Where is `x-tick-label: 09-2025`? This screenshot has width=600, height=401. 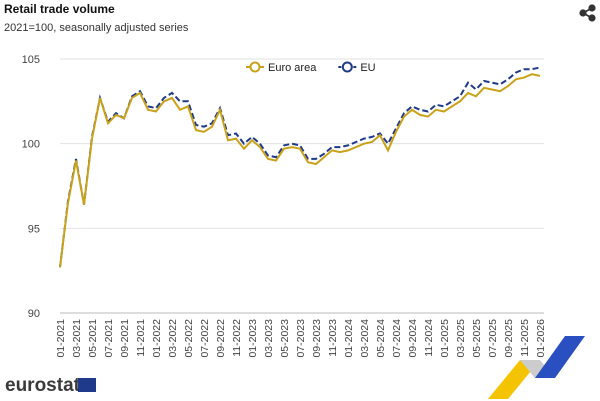 x-tick-label: 09-2025 is located at coordinates (509, 338).